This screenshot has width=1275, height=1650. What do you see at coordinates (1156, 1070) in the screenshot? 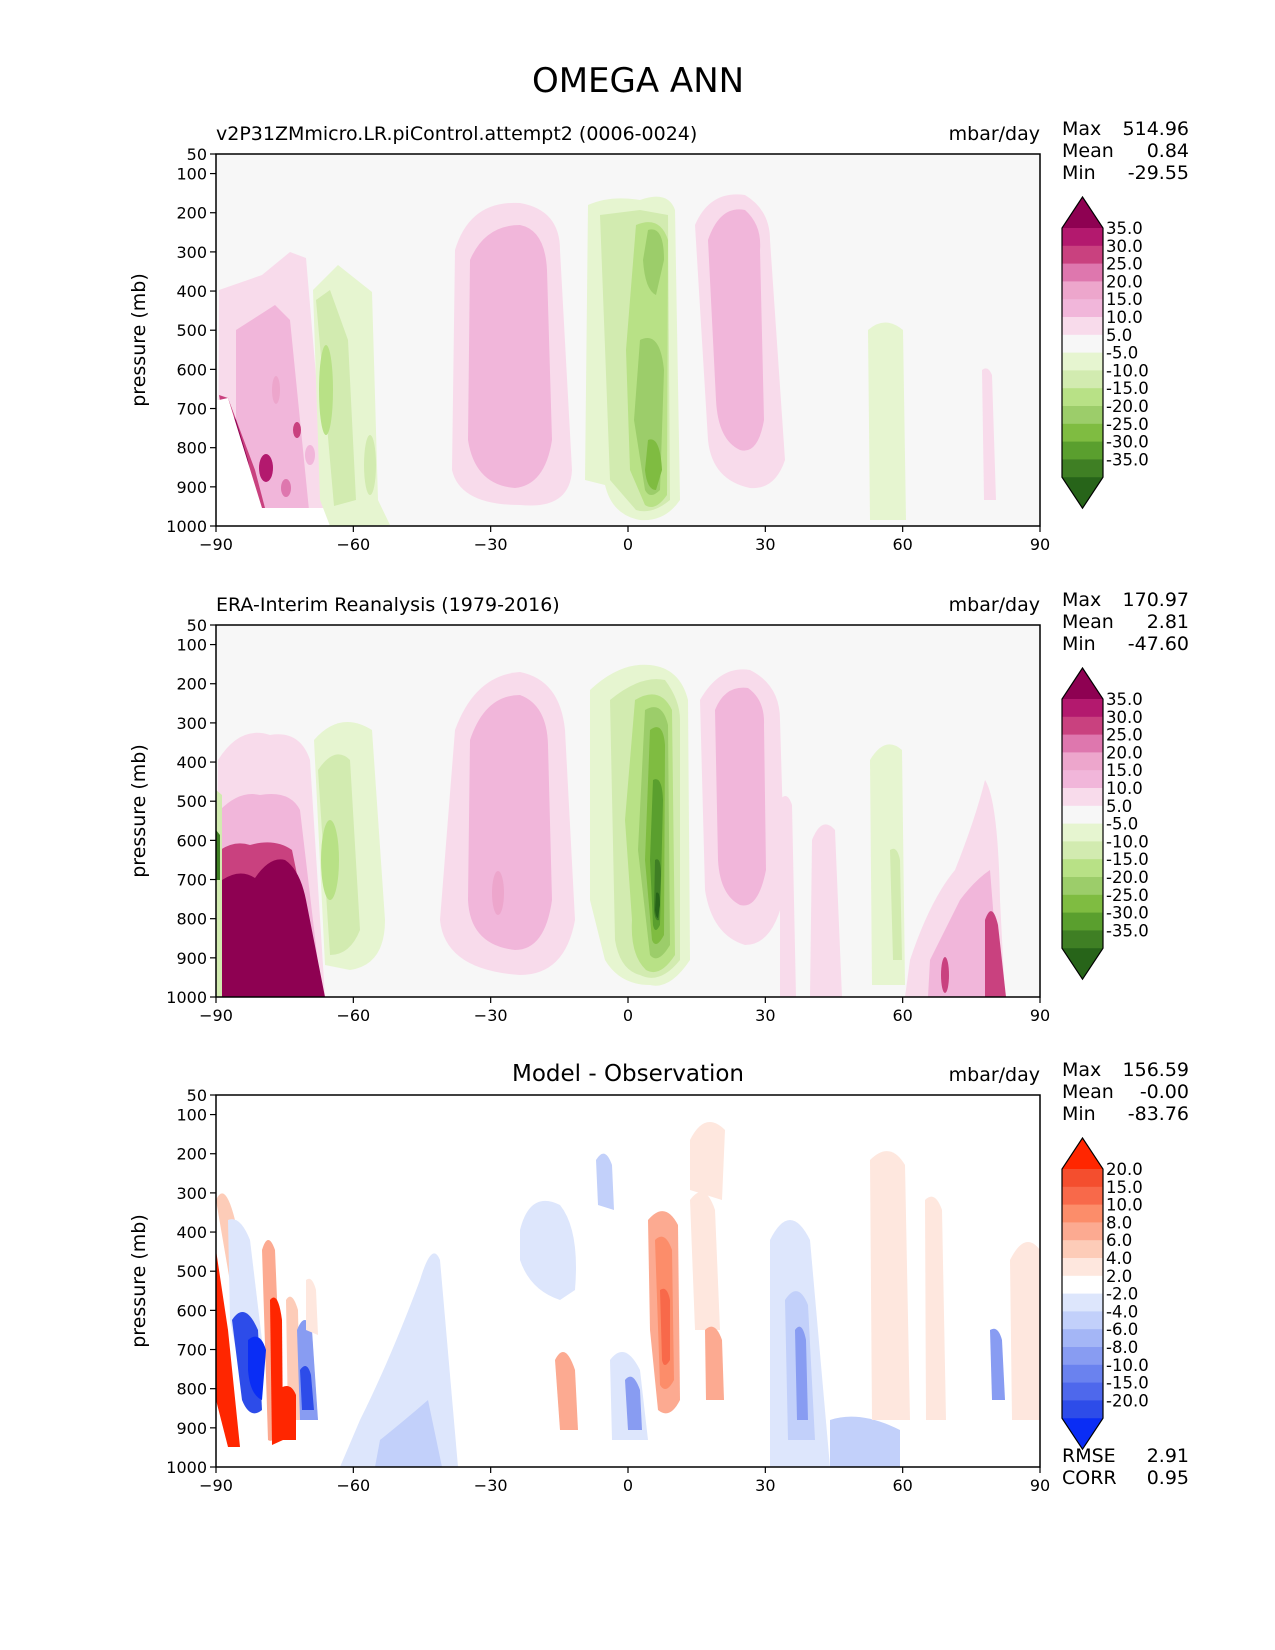
I see `stat-max-value: 156.59` at bounding box center [1156, 1070].